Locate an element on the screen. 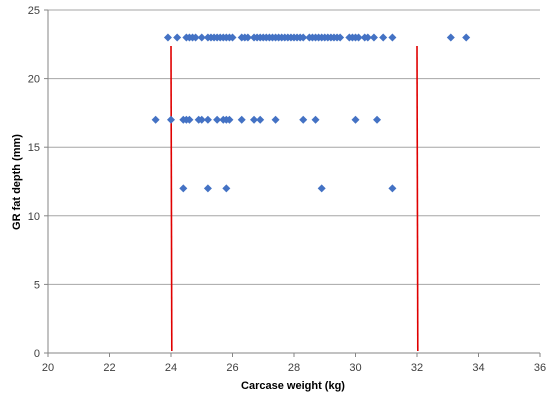  x-tick-label: 26 is located at coordinates (232, 368).